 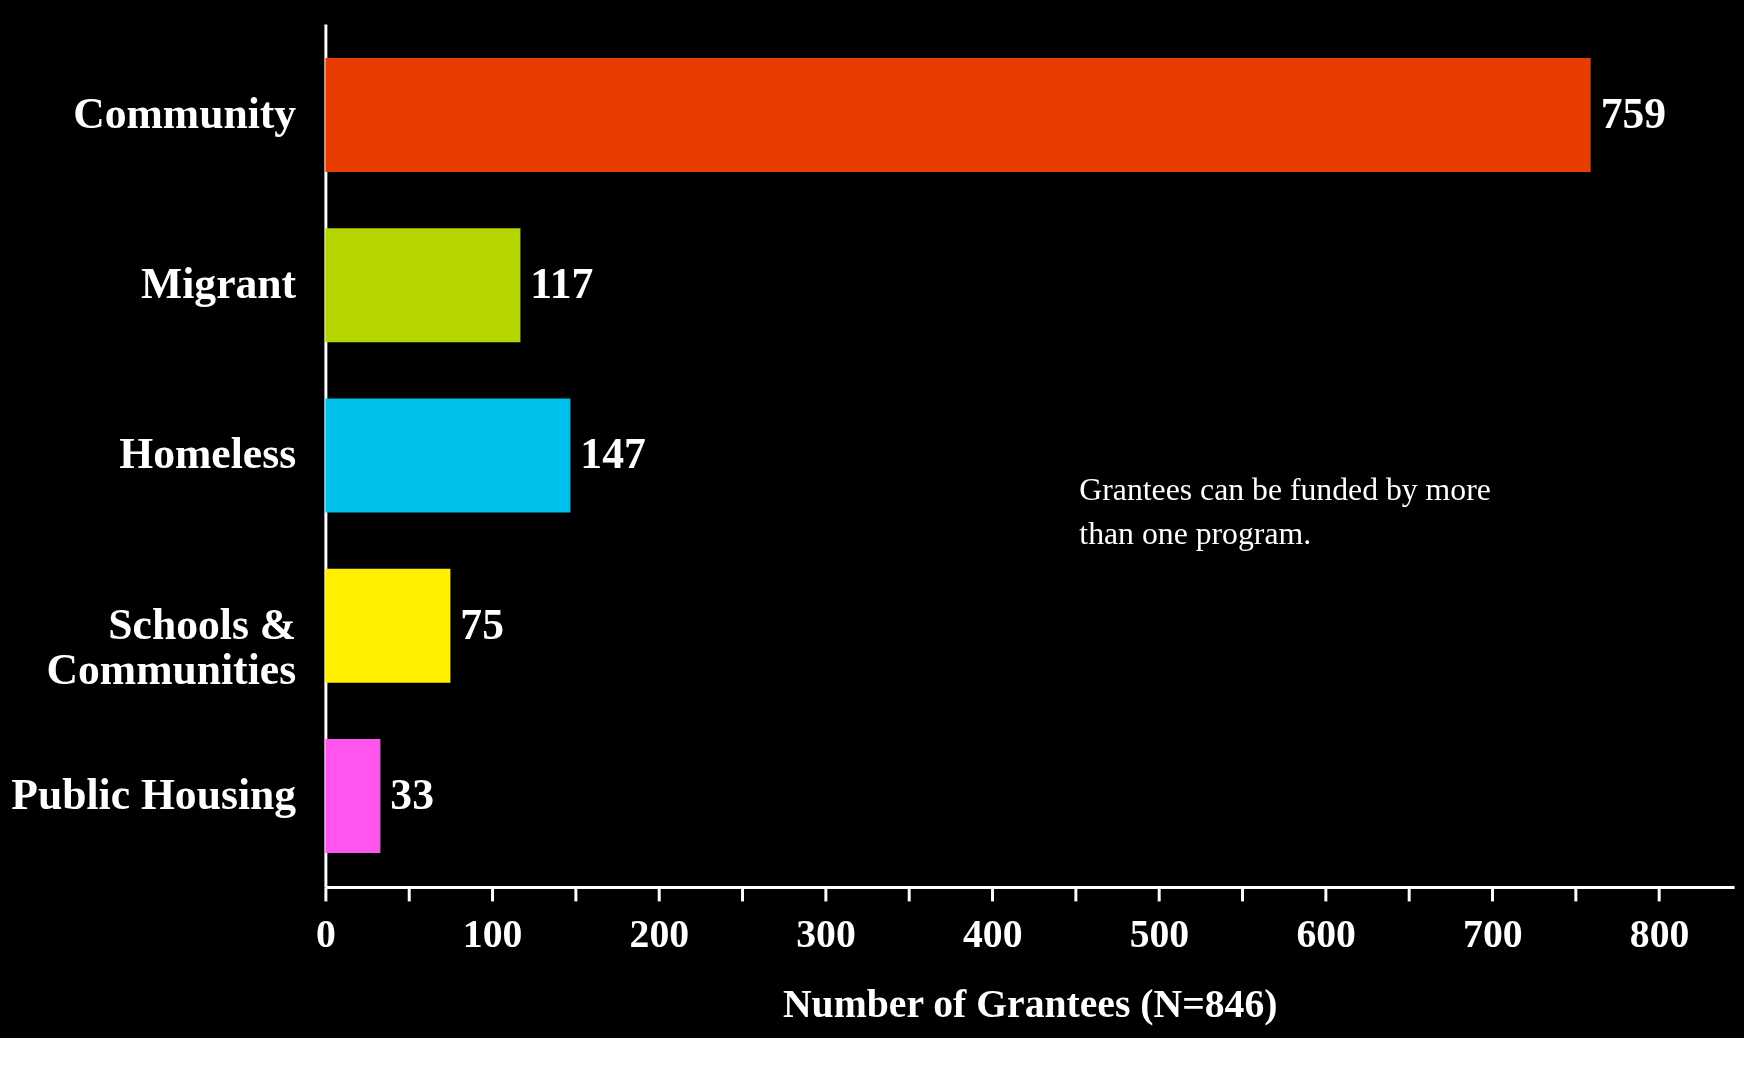 I want to click on x-tick-label: 800, so click(x=1659, y=934).